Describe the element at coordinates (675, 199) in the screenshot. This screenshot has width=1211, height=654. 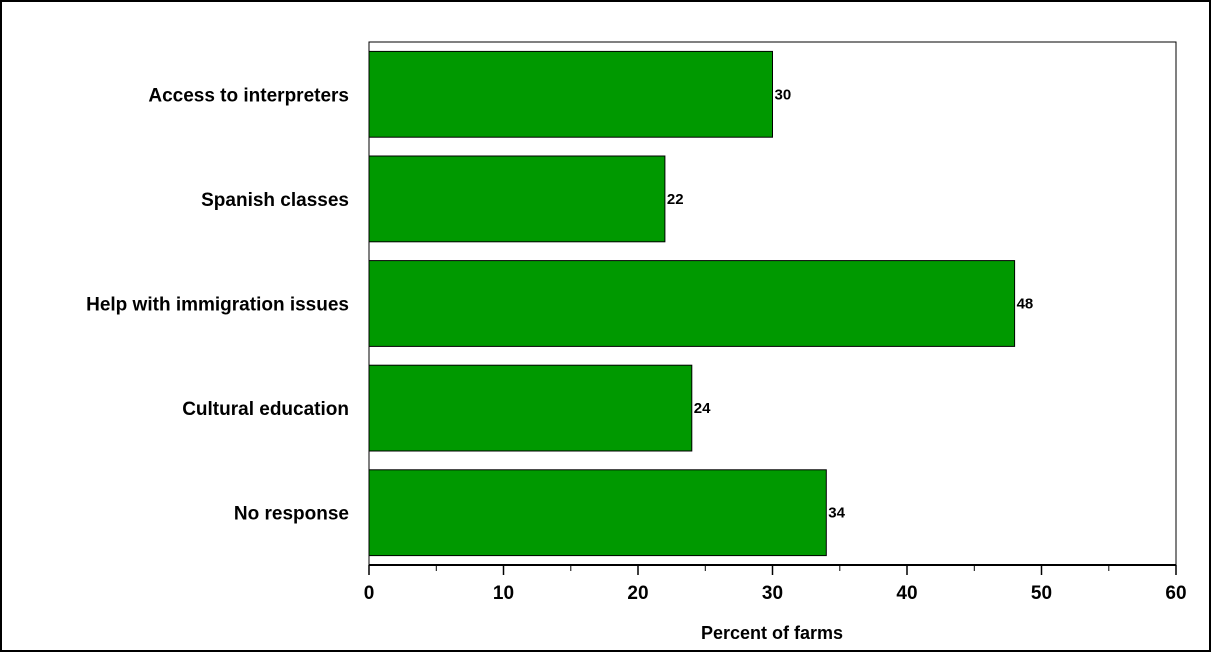
I see `bar-value-label: 22` at that location.